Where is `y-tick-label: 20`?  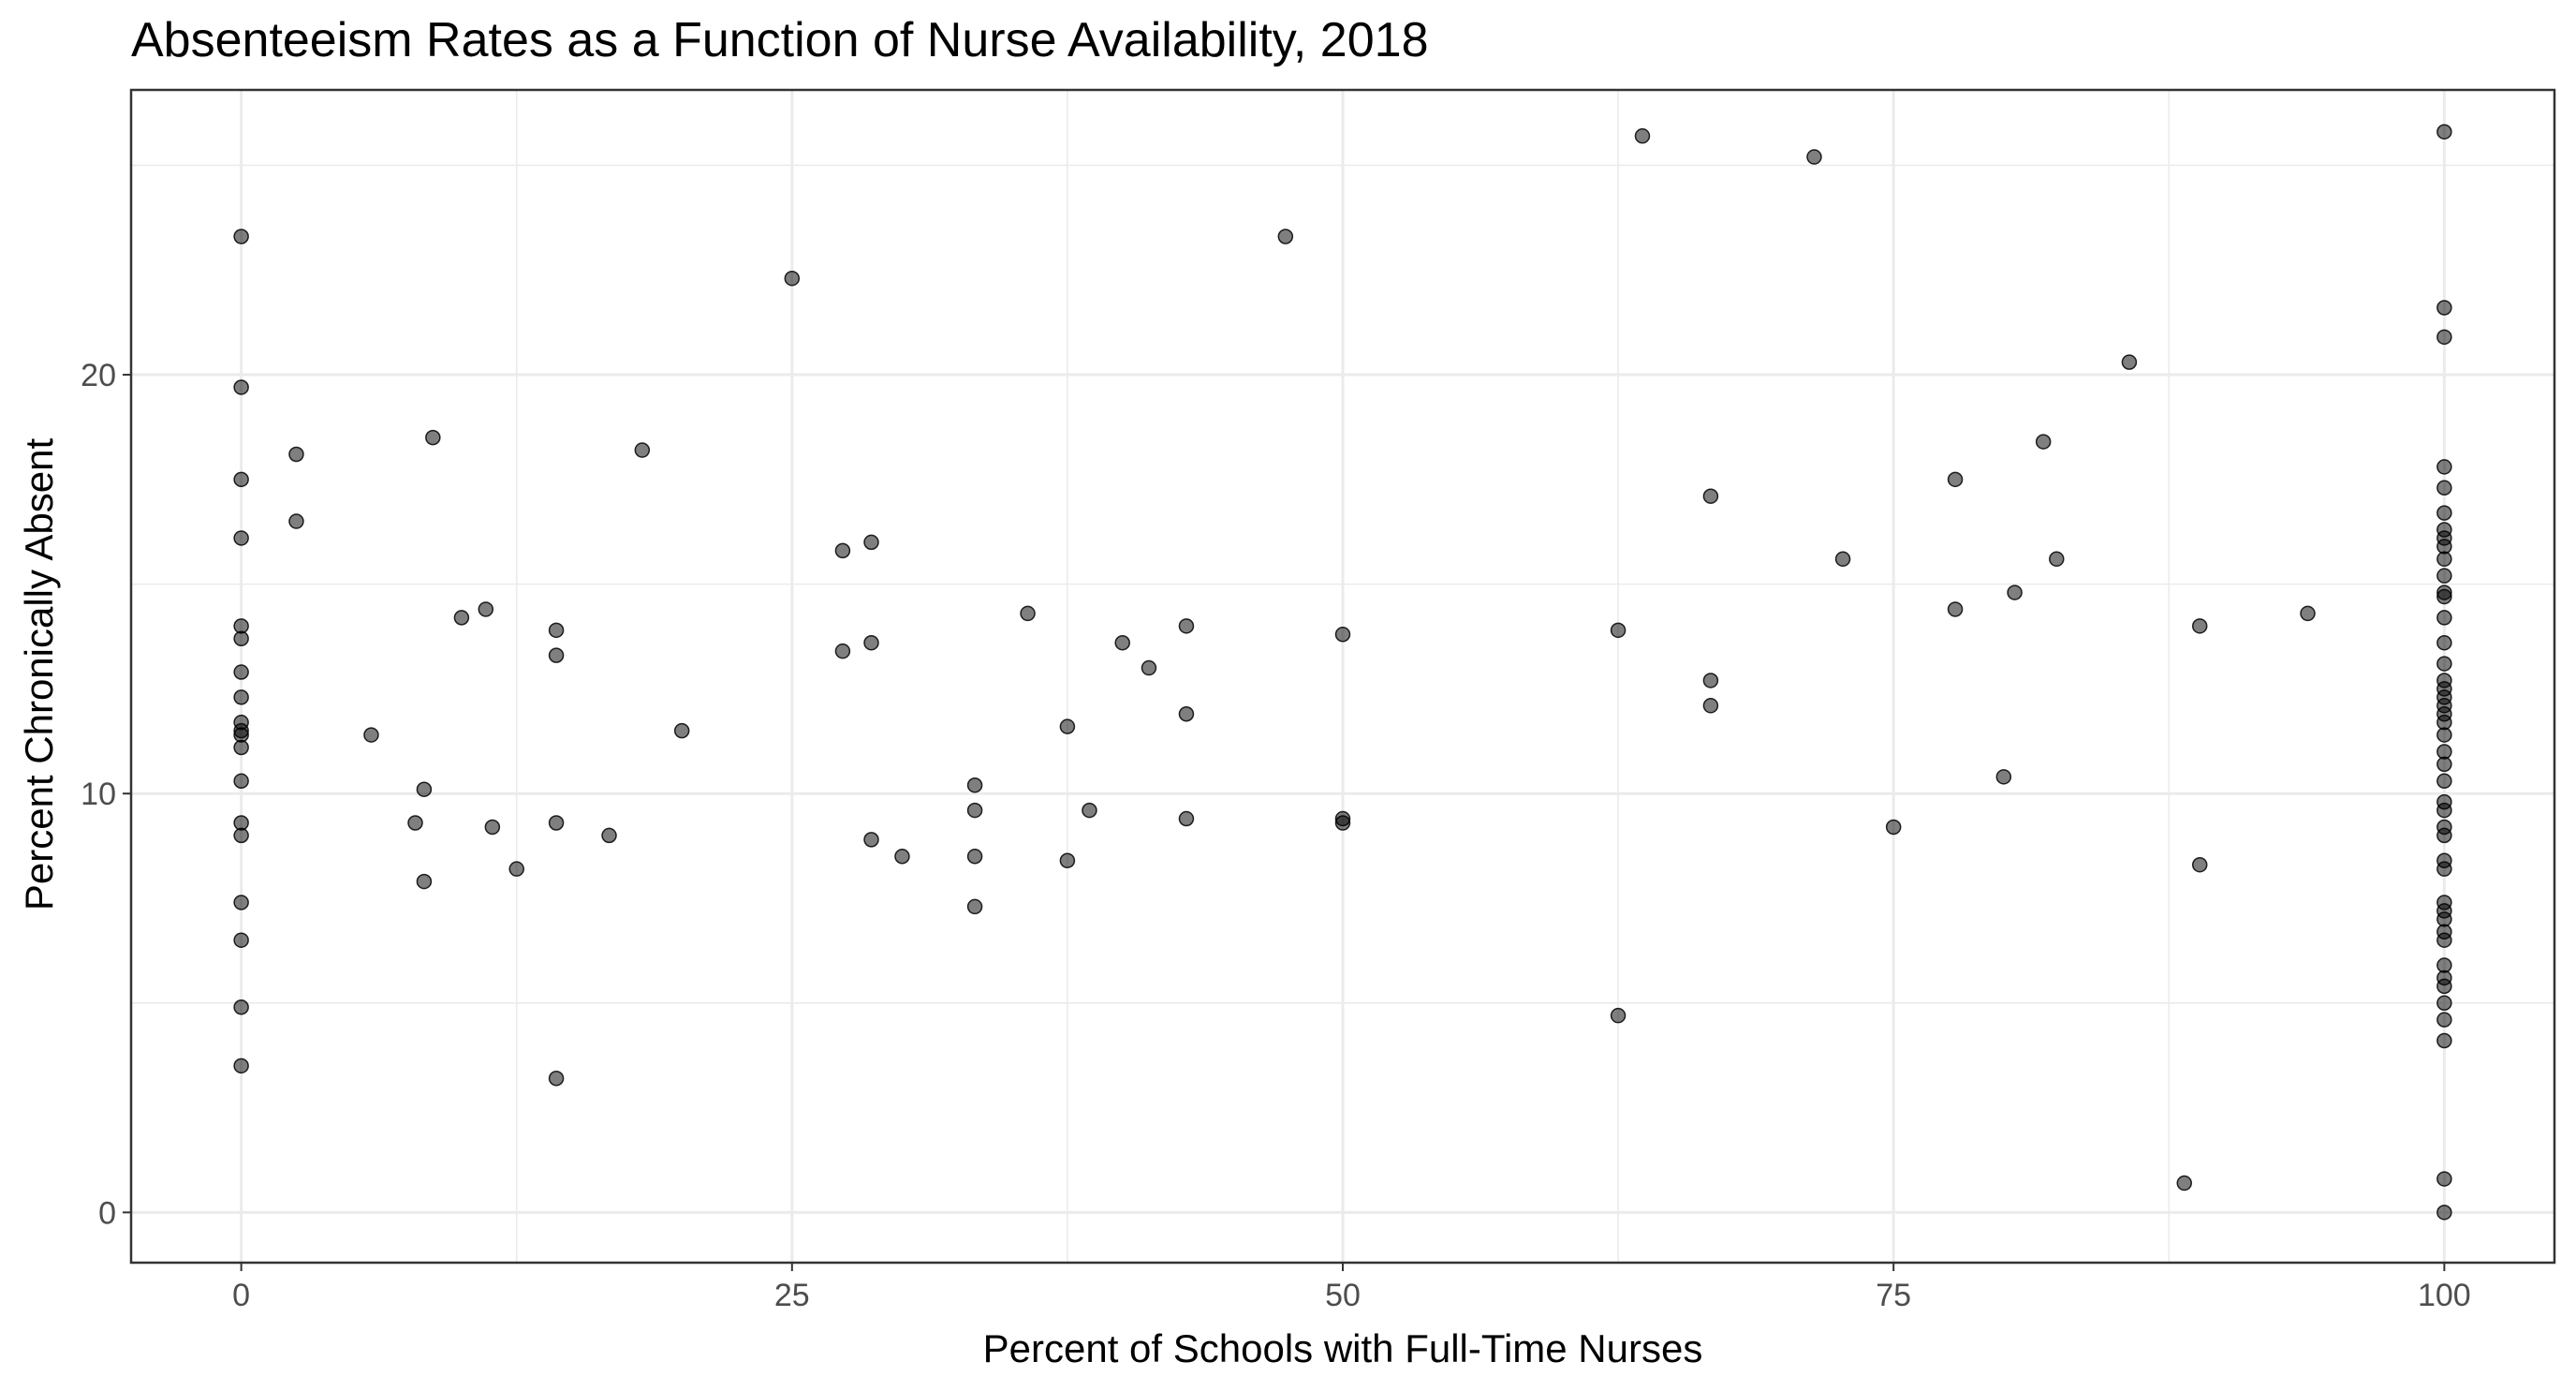 y-tick-label: 20 is located at coordinates (98, 376).